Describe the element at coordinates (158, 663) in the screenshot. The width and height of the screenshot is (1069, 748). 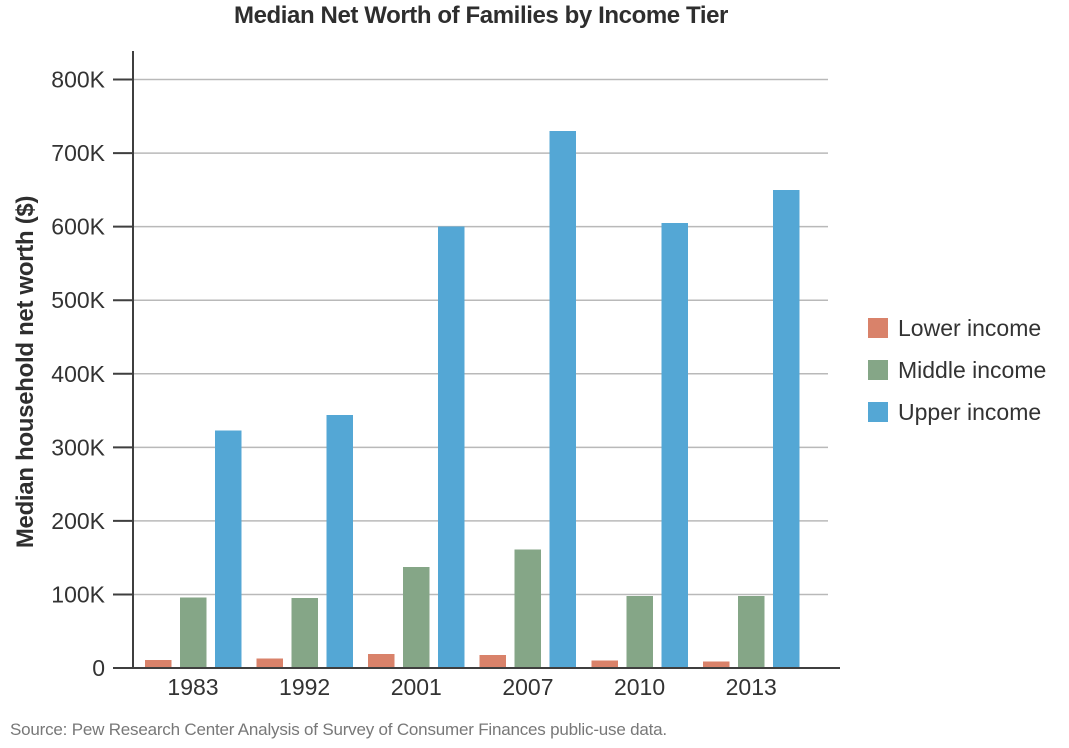
I see `bar-lower-income-1983` at that location.